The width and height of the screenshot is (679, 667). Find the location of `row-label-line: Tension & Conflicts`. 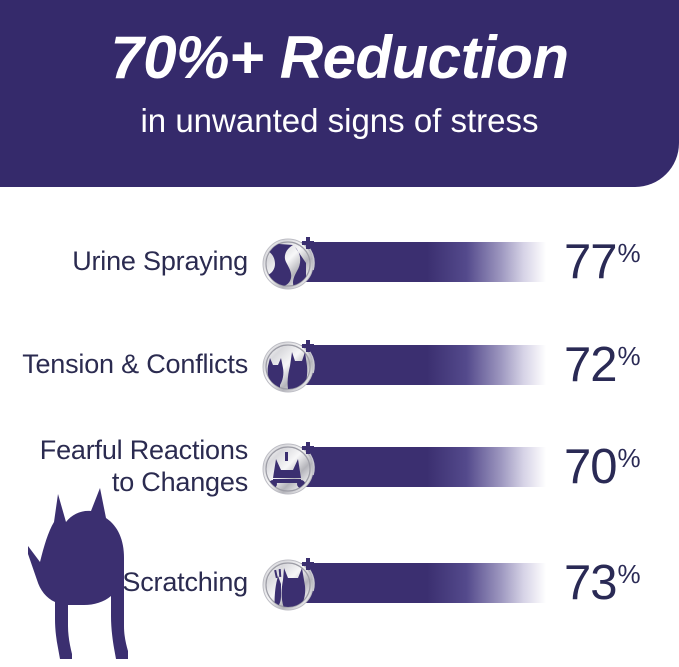

row-label-line: Tension & Conflicts is located at coordinates (135, 364).